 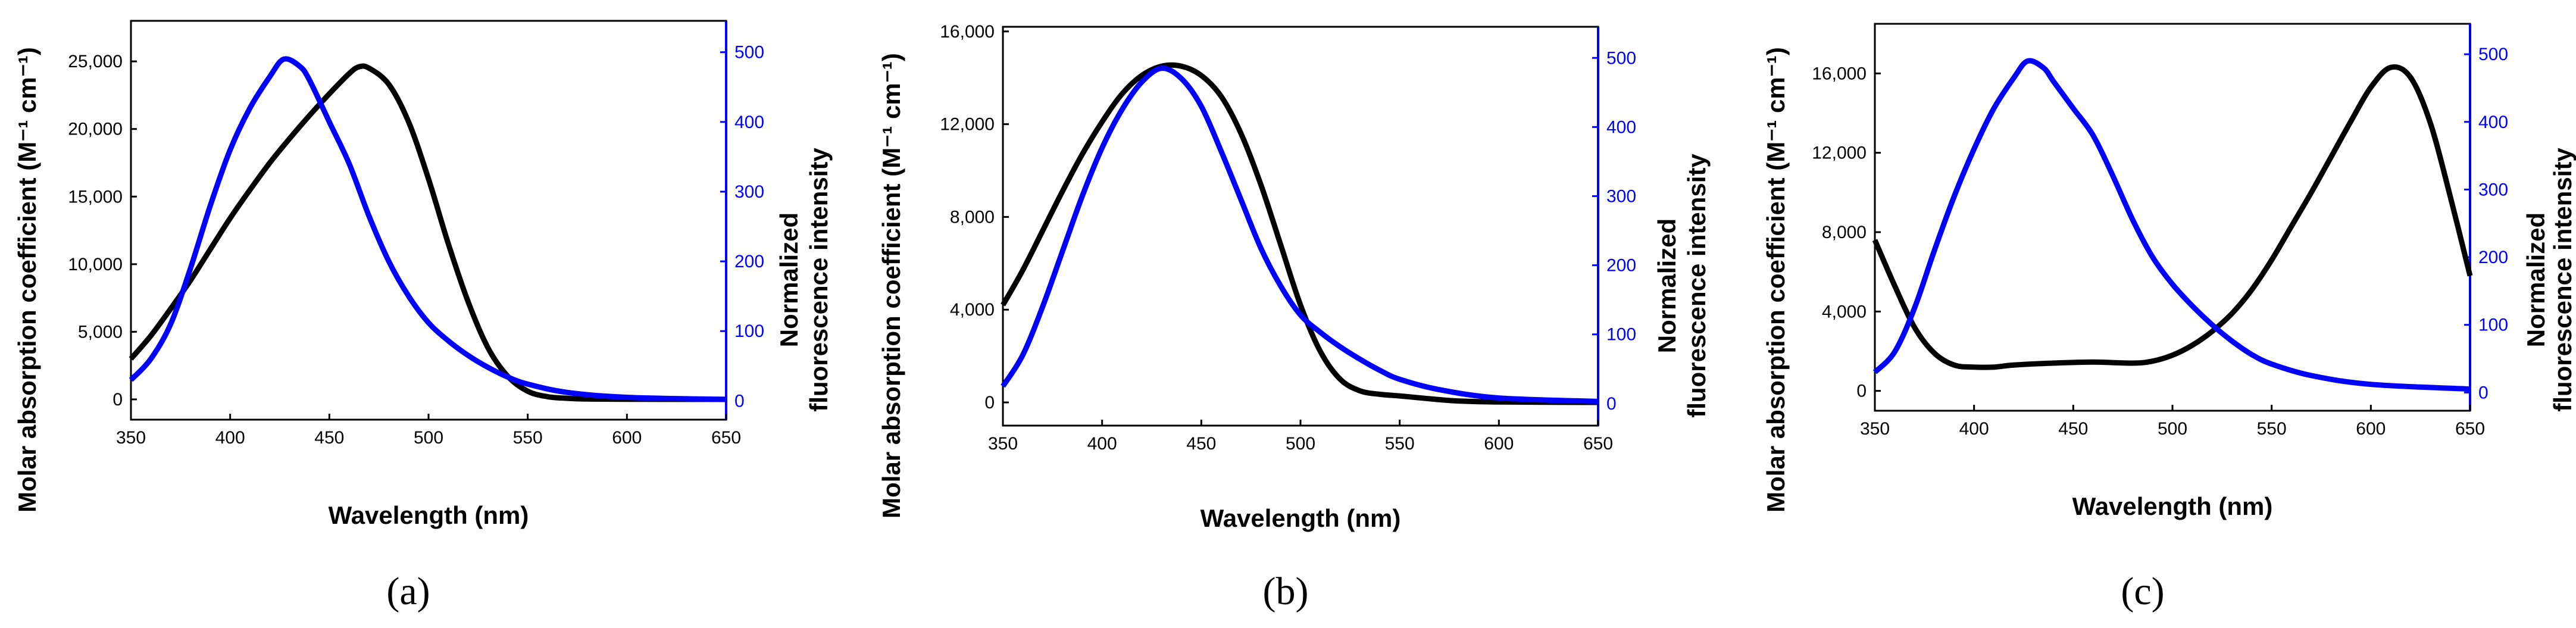 I want to click on fluorescence-line-b, so click(x=1300, y=234).